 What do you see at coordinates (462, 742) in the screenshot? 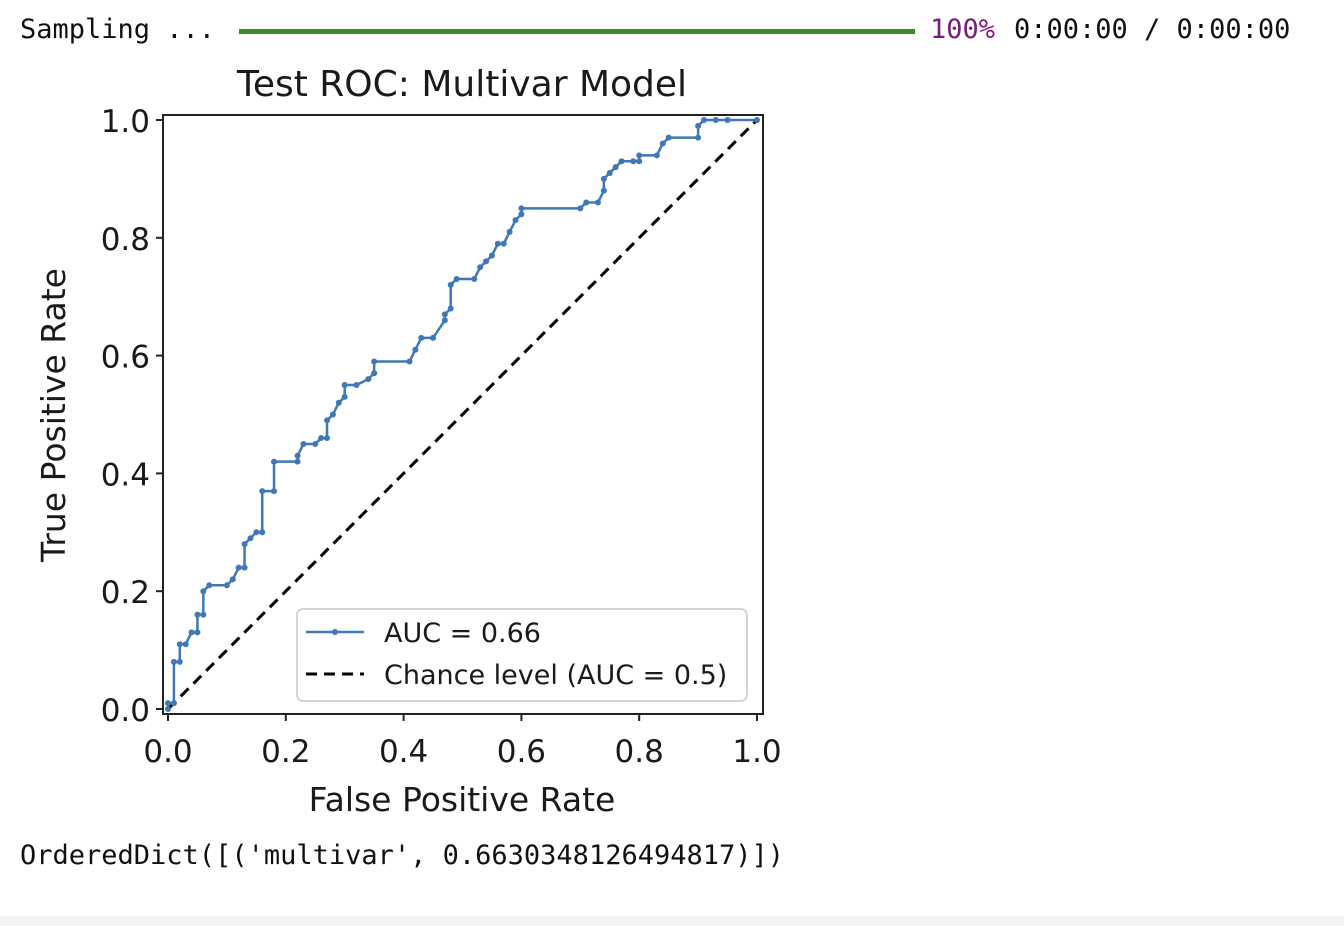
I see `x-axis-ticks: 0.0 0.2 0.4 0.6 0.8 1.0` at bounding box center [462, 742].